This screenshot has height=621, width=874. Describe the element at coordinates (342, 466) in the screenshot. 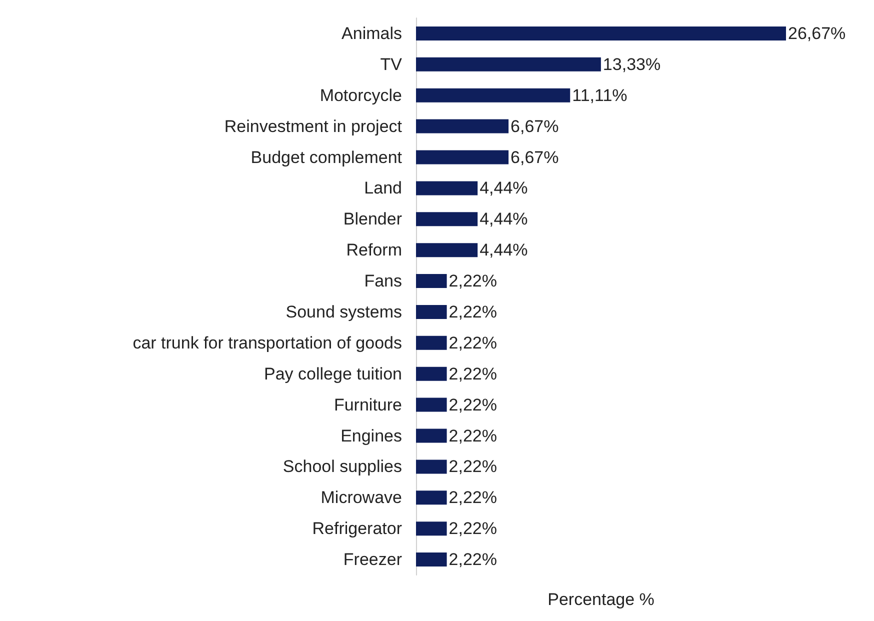

I see `y-tick-label: School supplies` at that location.